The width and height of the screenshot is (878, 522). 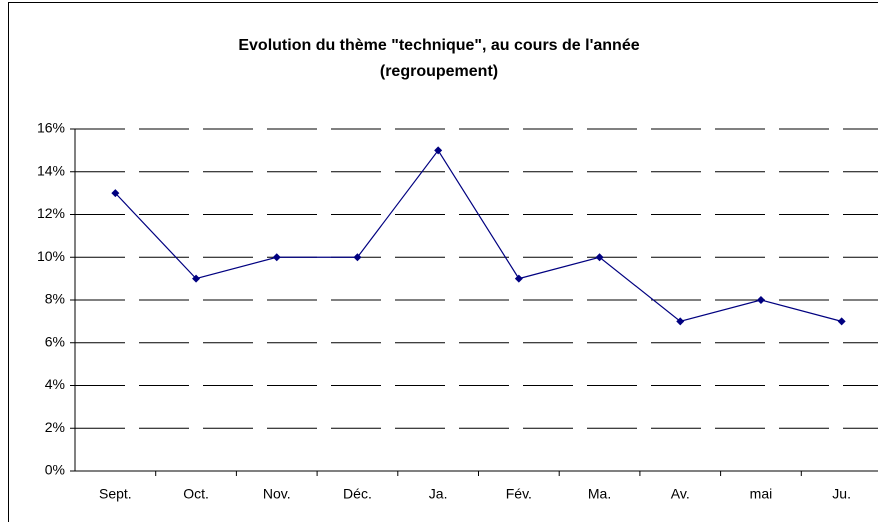 I want to click on y-tick-label: 0%, so click(x=55, y=470).